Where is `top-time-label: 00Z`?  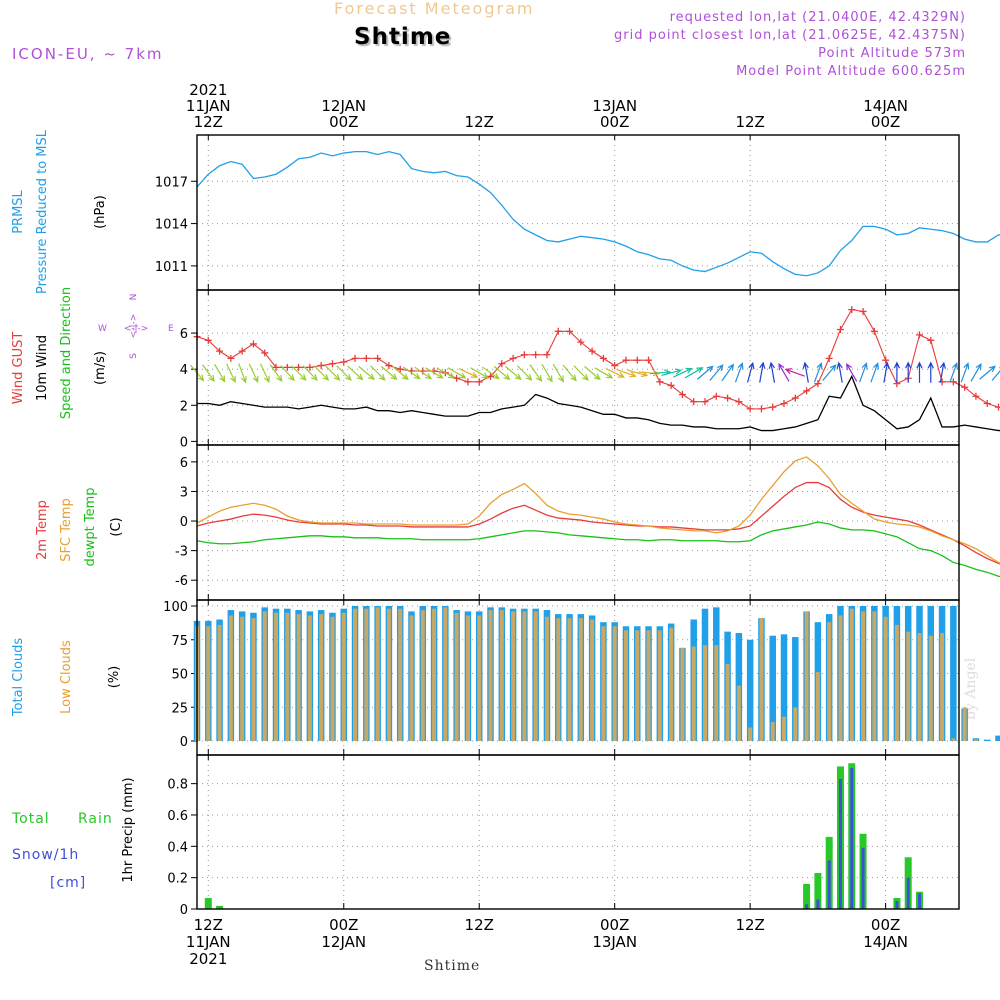 top-time-label: 00Z is located at coordinates (885, 122).